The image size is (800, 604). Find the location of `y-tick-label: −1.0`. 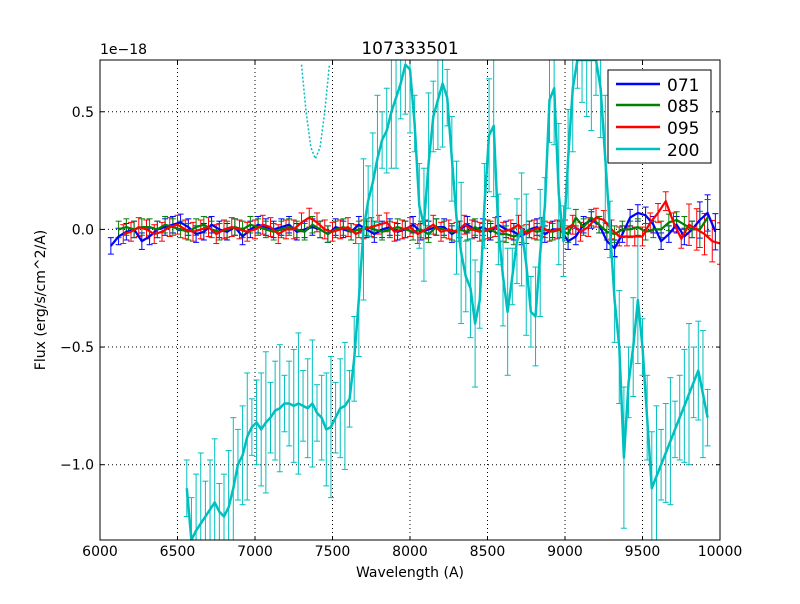

y-tick-label: −1.0 is located at coordinates (77, 466).